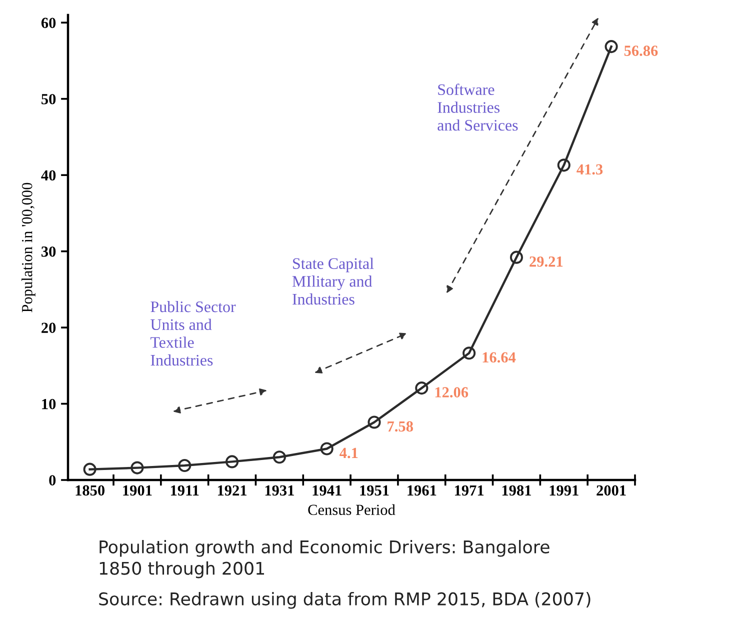 The height and width of the screenshot is (630, 731). What do you see at coordinates (49, 404) in the screenshot?
I see `y-tick-label: 10` at bounding box center [49, 404].